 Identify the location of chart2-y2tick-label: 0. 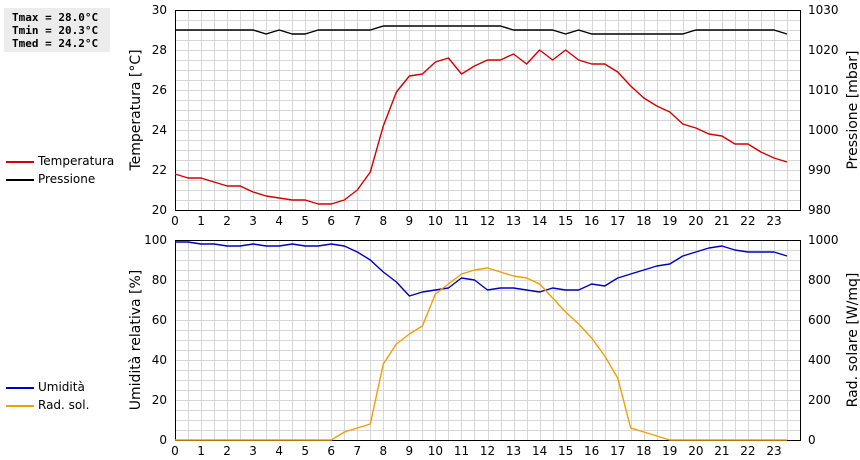
(812, 440).